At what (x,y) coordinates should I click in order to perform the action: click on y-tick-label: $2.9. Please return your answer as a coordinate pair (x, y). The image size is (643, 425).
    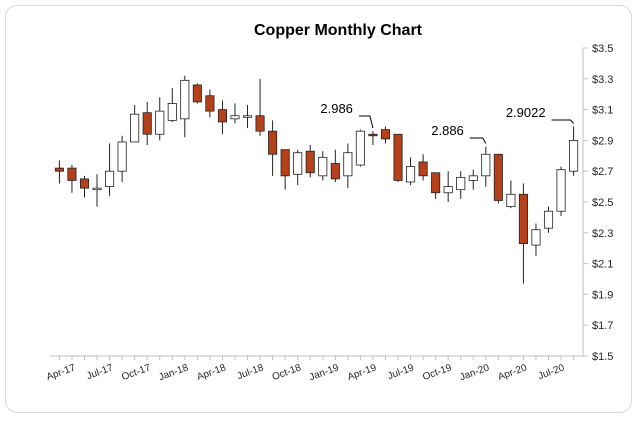
    Looking at the image, I should click on (602, 141).